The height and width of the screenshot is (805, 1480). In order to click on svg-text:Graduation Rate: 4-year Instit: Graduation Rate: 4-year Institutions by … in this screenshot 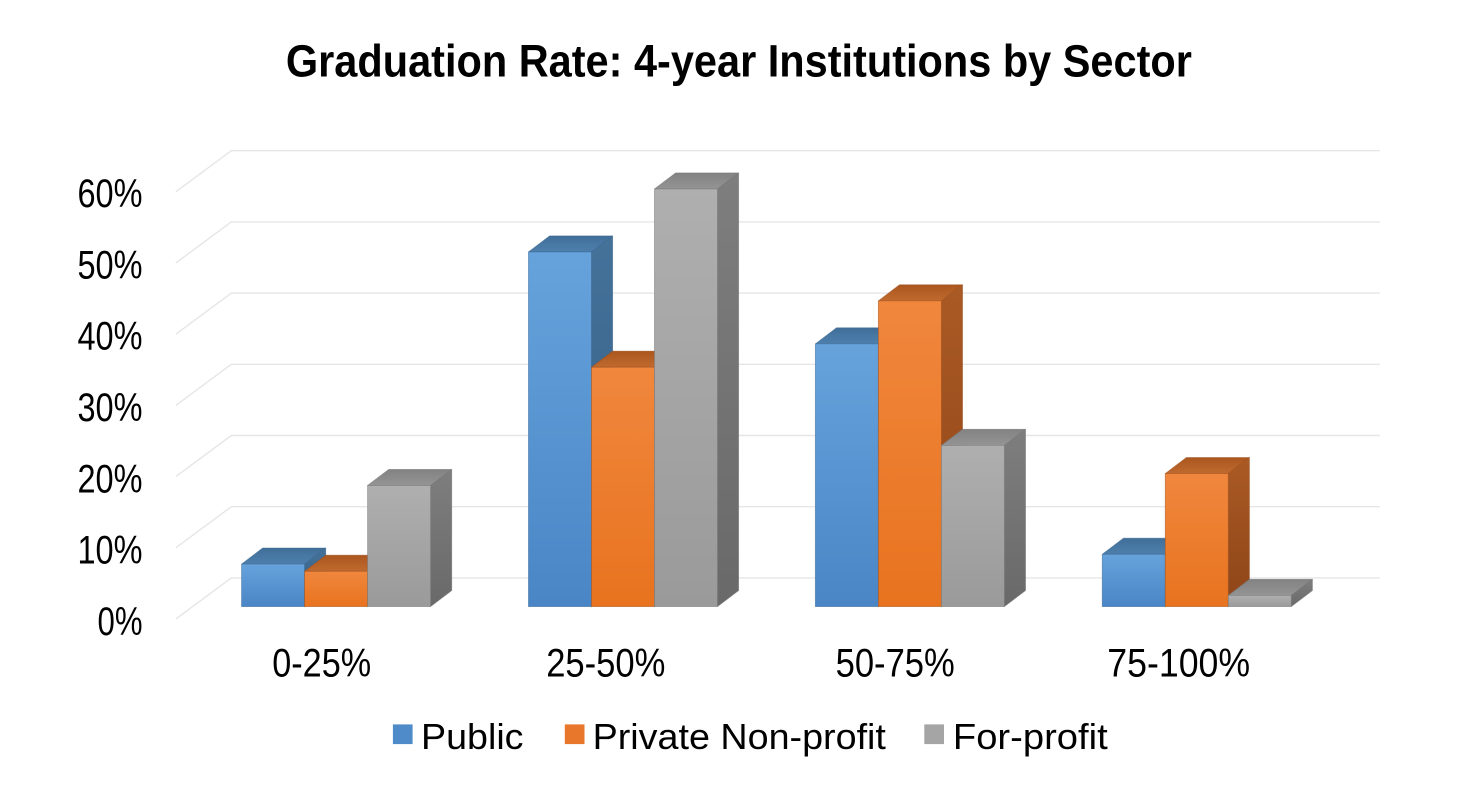, I will do `click(739, 61)`.